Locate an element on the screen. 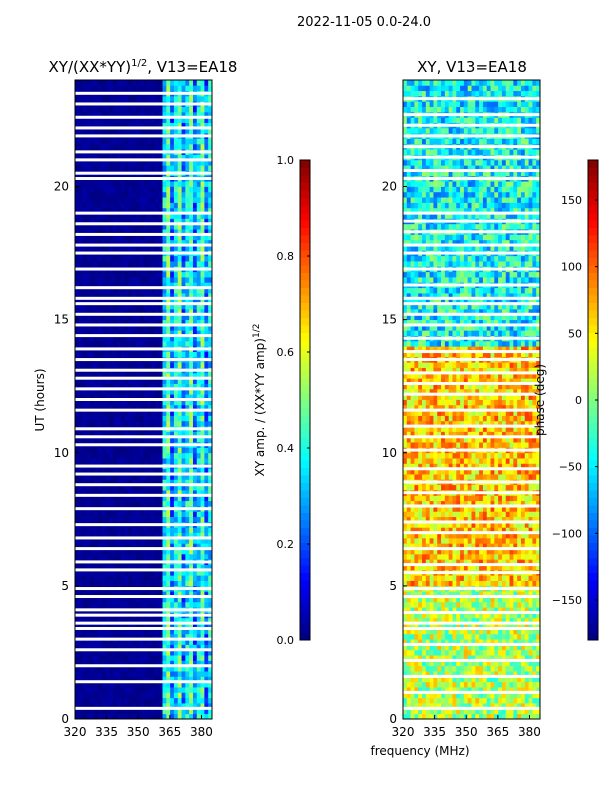  flagged-gap-row is located at coordinates (143, 570).